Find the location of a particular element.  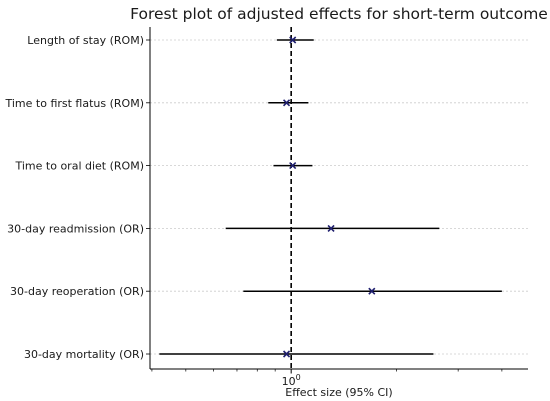

y-tick-label: 30-day readmission (OR) is located at coordinates (75, 228).